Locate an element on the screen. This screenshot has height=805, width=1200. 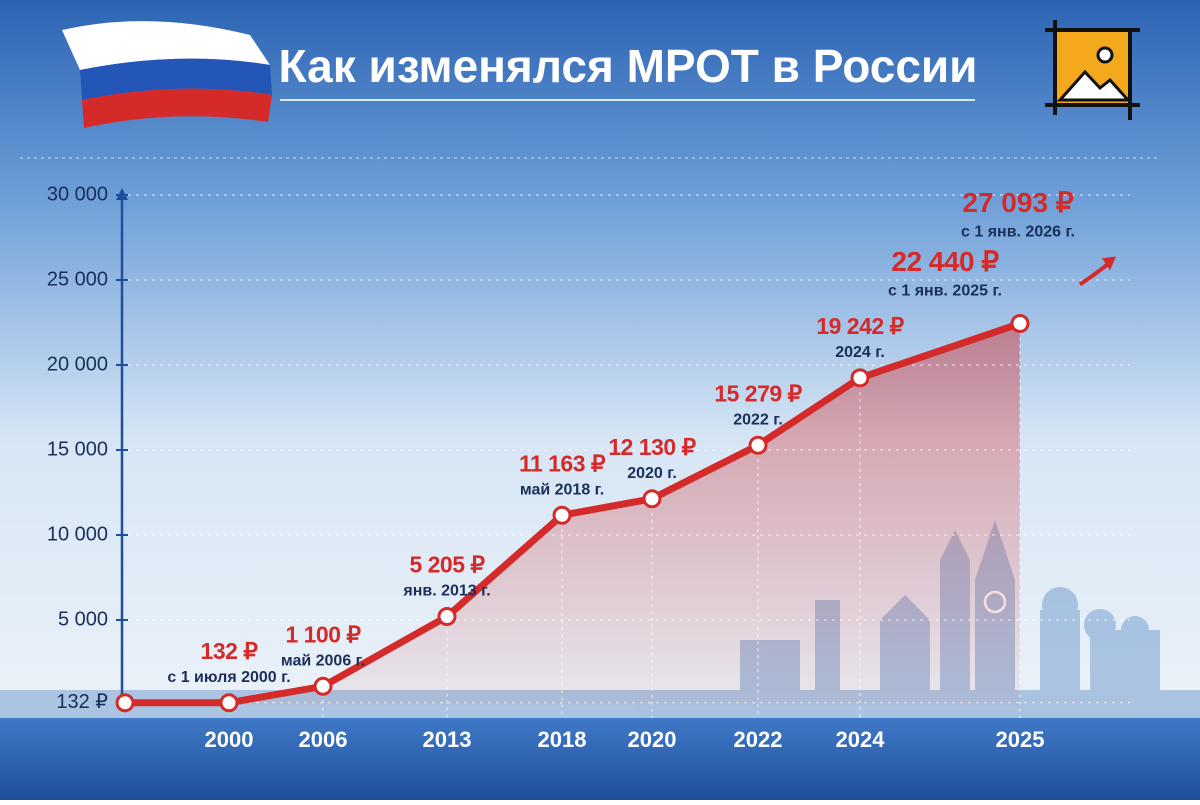
point-note: май 2018 г. is located at coordinates (562, 489).